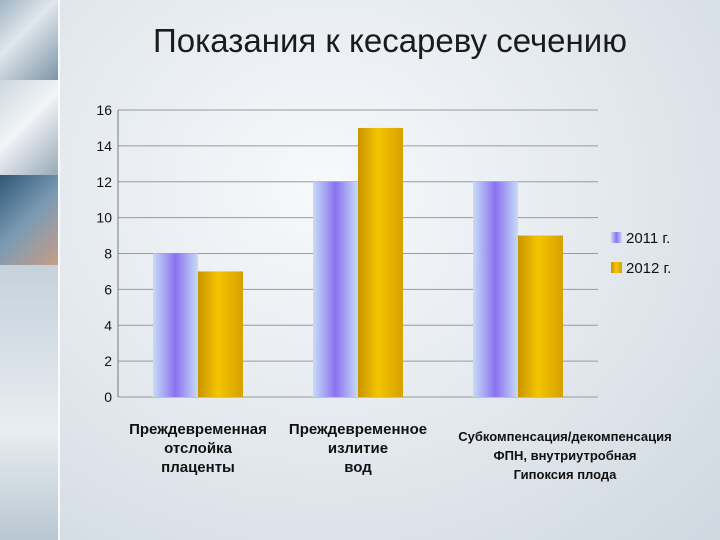 The height and width of the screenshot is (540, 720). I want to click on y-tick-label: 2, so click(108, 361).